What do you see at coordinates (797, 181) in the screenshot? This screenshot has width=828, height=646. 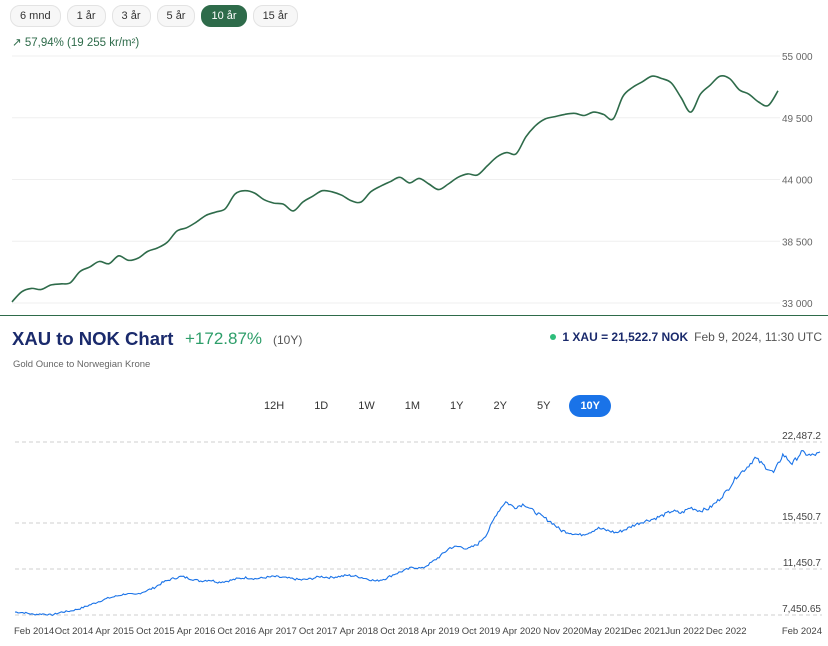 I see `top-y-tick-label: 44 000` at bounding box center [797, 181].